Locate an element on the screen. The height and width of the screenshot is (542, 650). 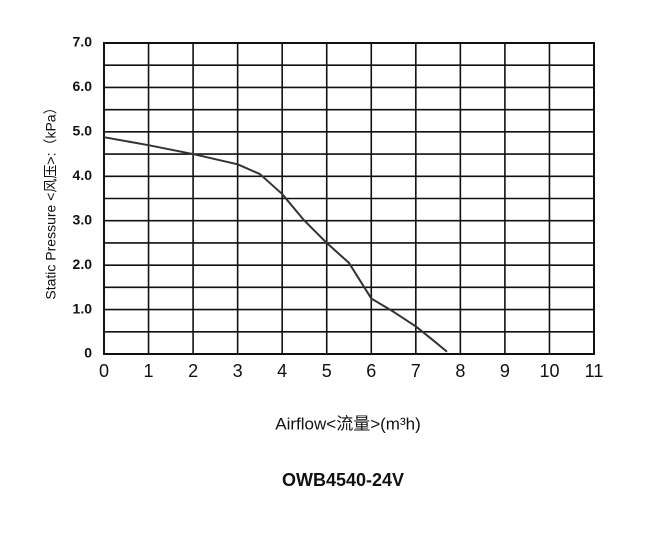
x-tick-label: 11 is located at coordinates (594, 371).